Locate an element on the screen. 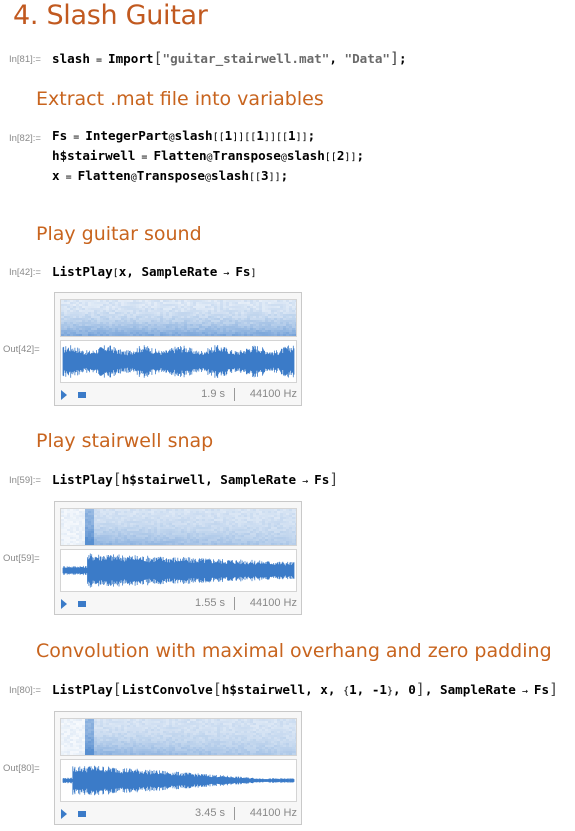 The height and width of the screenshot is (831, 575). sound-player-80: 3.45 s 44100 Hz is located at coordinates (178, 768).